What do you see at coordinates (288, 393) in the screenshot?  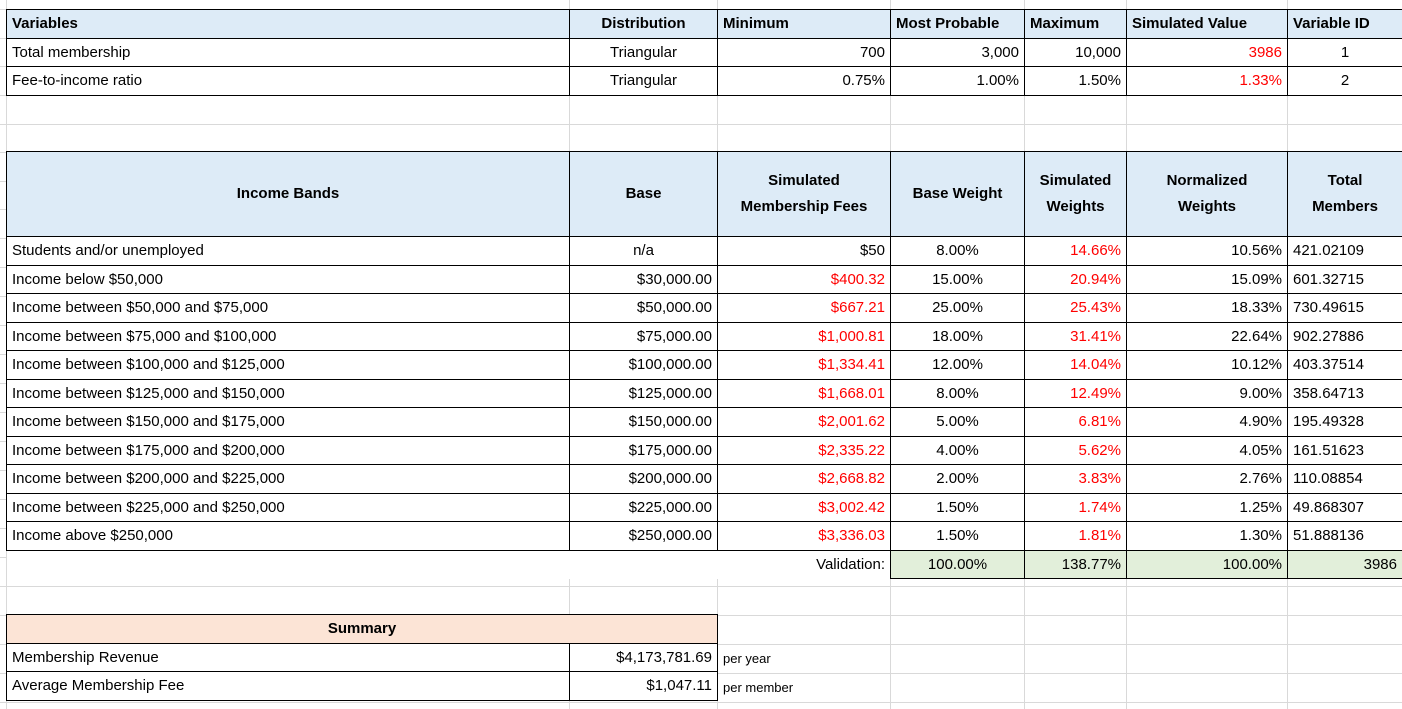 I see `cell-income-band: Income between $125,000 and $150,000` at bounding box center [288, 393].